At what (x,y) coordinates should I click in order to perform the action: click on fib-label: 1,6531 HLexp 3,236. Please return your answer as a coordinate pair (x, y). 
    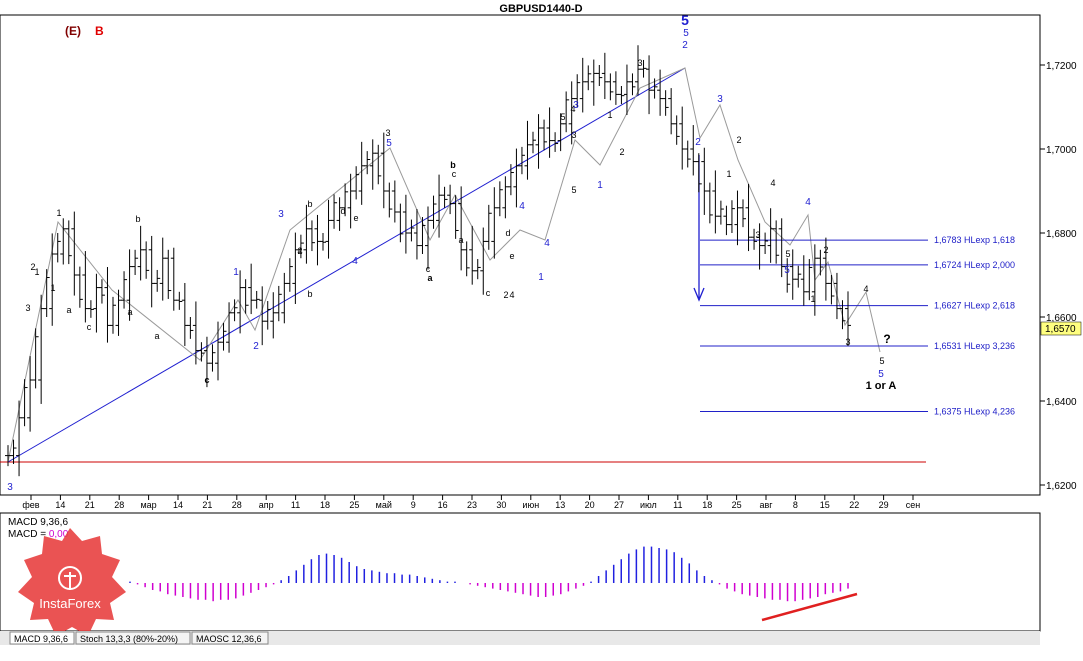
    Looking at the image, I should click on (974, 346).